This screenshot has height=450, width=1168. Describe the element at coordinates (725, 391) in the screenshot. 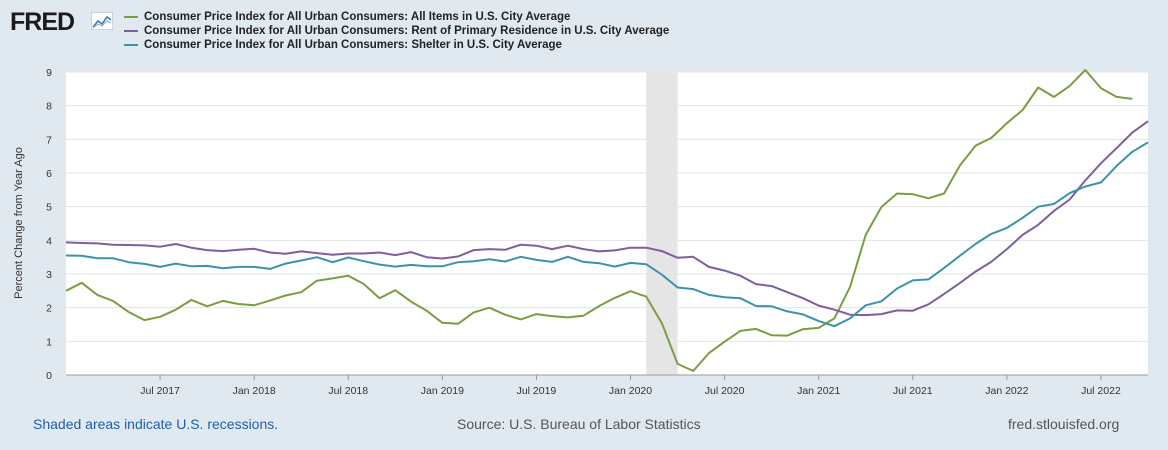

I see `x-tick-label: Jul 2020` at that location.